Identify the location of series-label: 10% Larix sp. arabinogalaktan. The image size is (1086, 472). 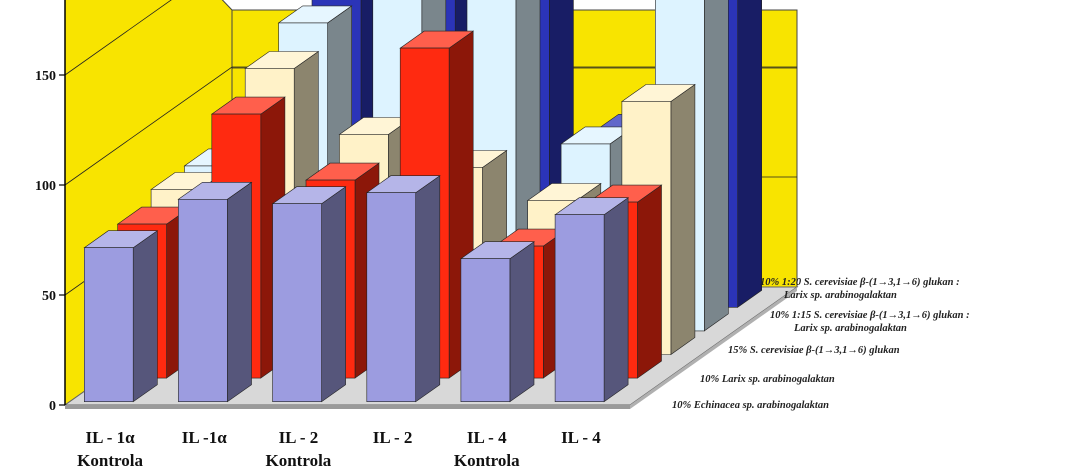
(767, 379).